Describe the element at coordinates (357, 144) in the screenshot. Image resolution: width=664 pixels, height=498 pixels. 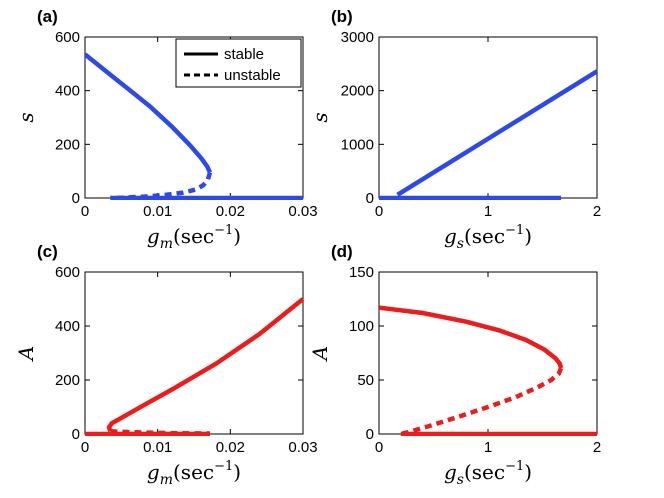
I see `y-tick-label: 1000` at that location.